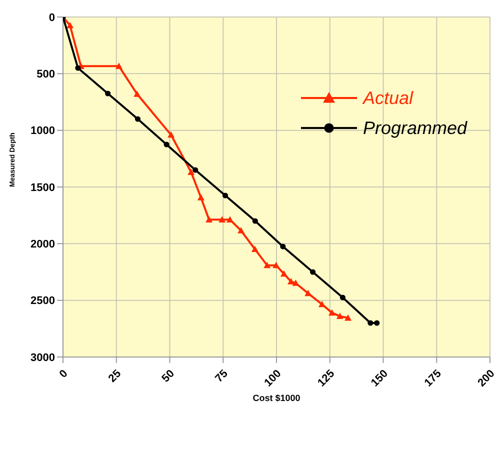 The height and width of the screenshot is (459, 497). What do you see at coordinates (63, 374) in the screenshot?
I see `x-tick-label: 0` at bounding box center [63, 374].